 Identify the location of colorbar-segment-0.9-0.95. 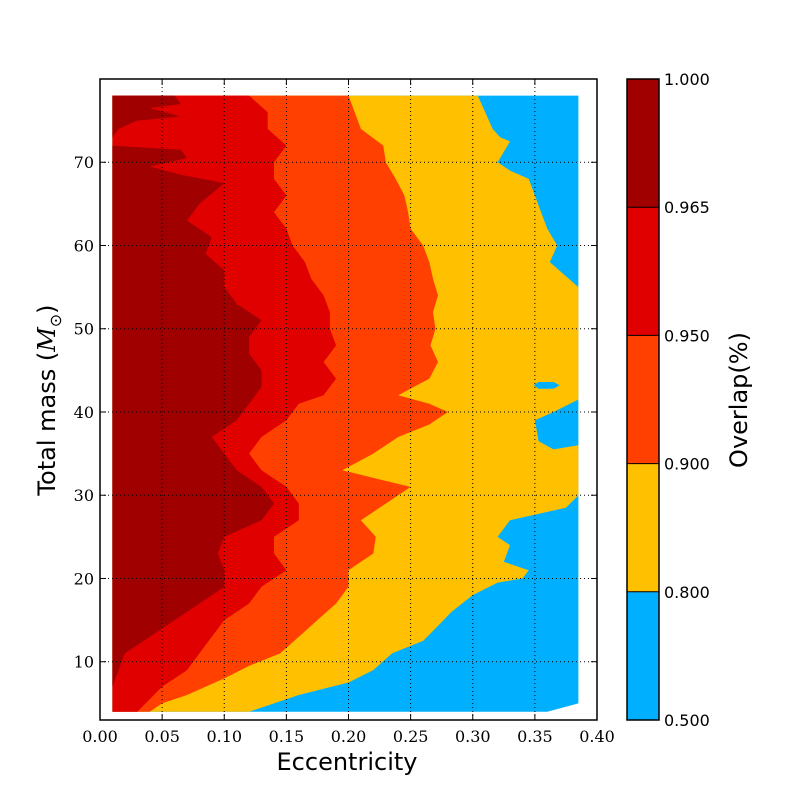
(643, 399).